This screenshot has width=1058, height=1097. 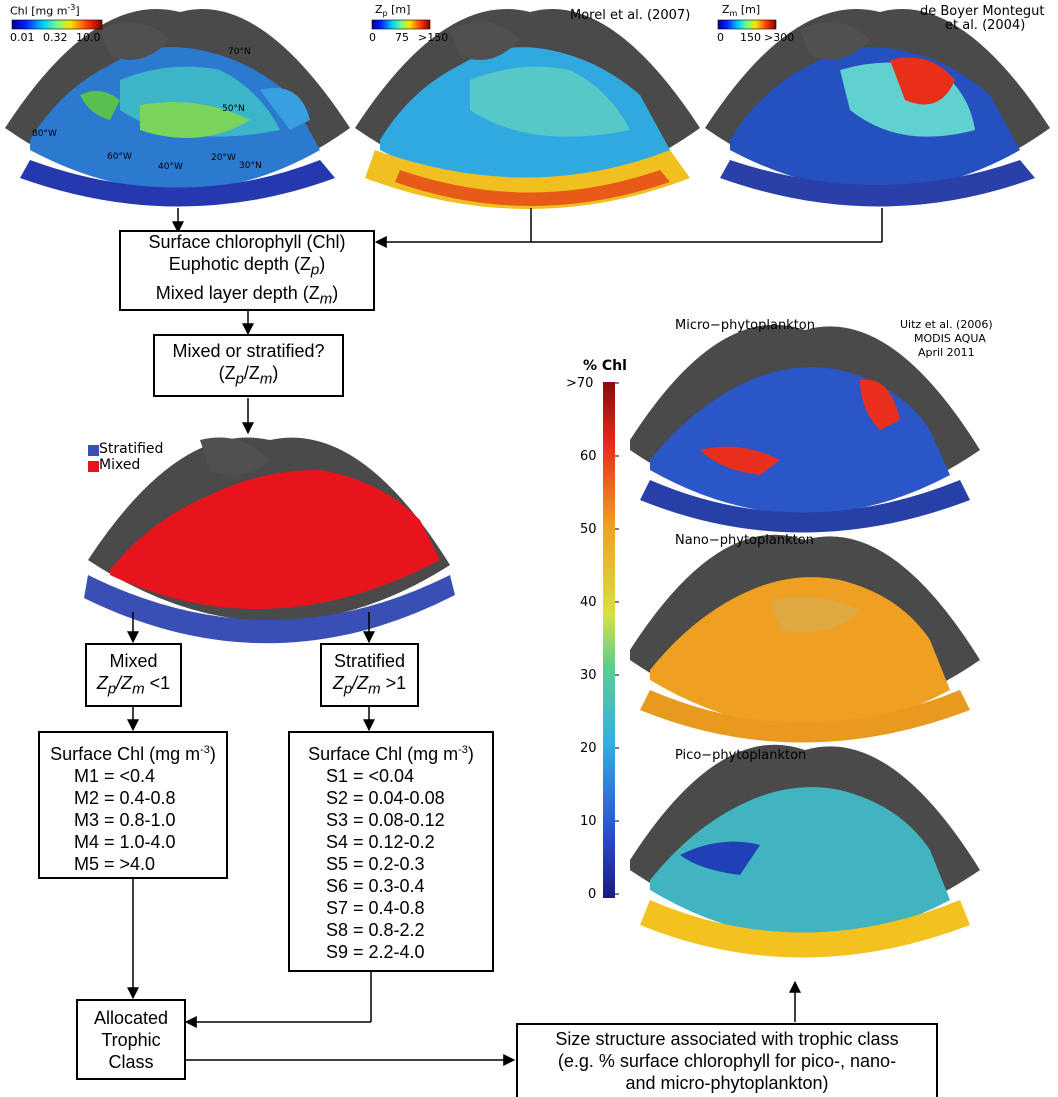 I want to click on mixed-title: Mixed, so click(x=133, y=660).